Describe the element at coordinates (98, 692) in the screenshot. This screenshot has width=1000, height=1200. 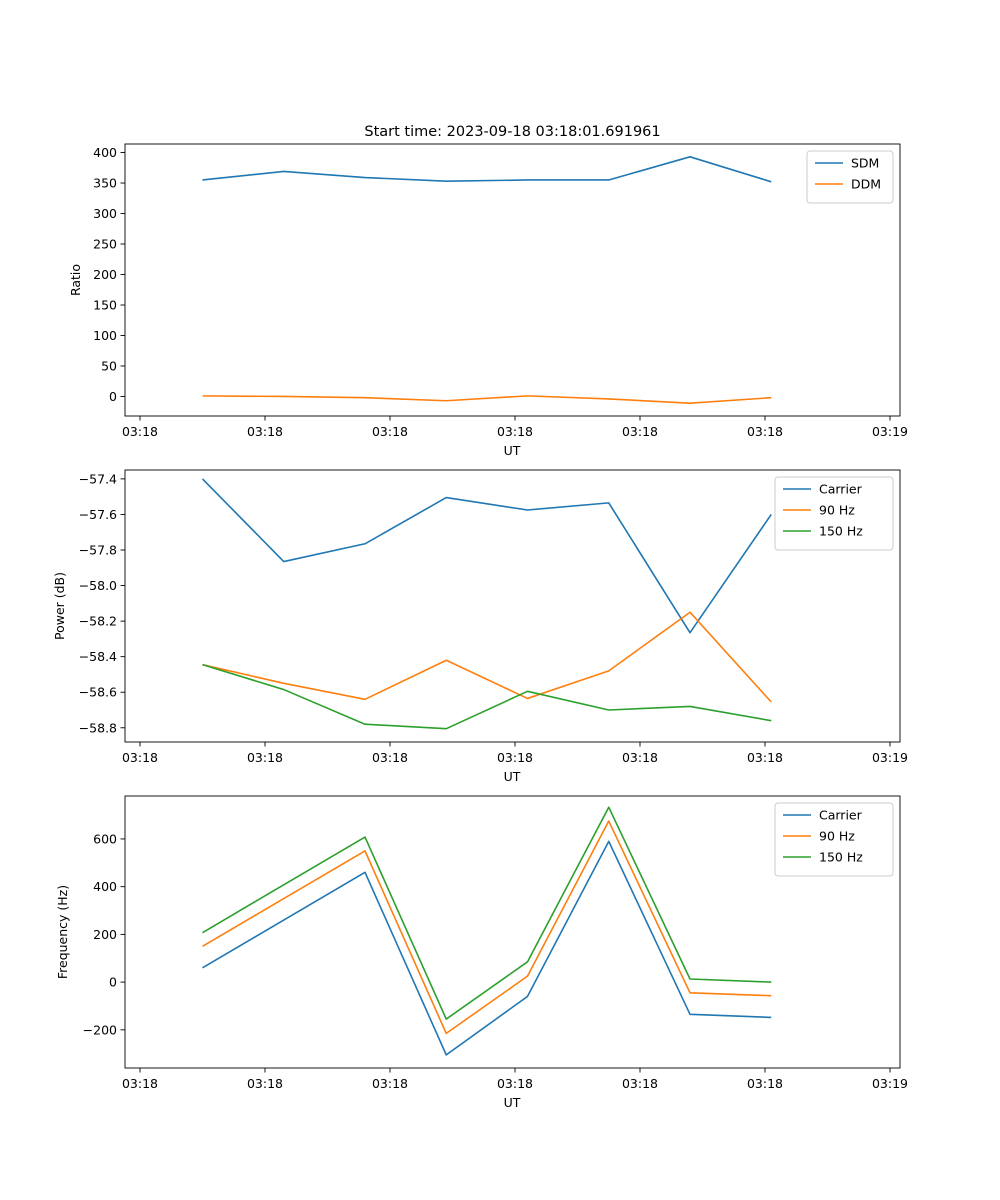
I see `y-tick-label: −58.6` at that location.